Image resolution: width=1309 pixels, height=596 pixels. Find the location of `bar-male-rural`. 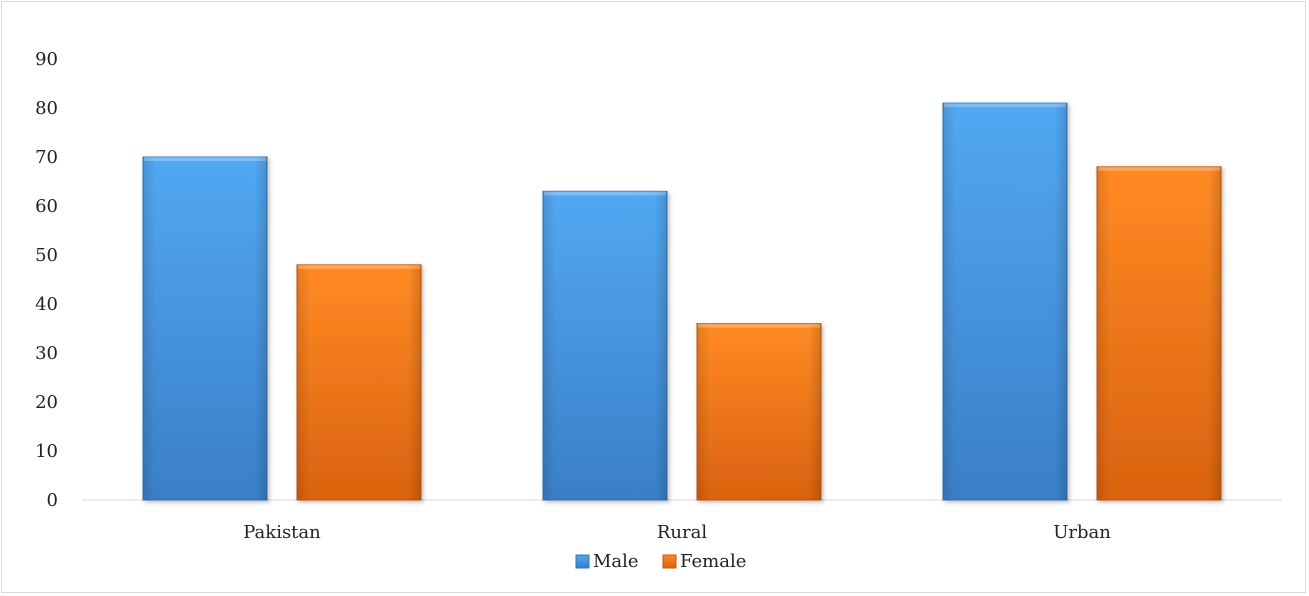

bar-male-rural is located at coordinates (605, 345).